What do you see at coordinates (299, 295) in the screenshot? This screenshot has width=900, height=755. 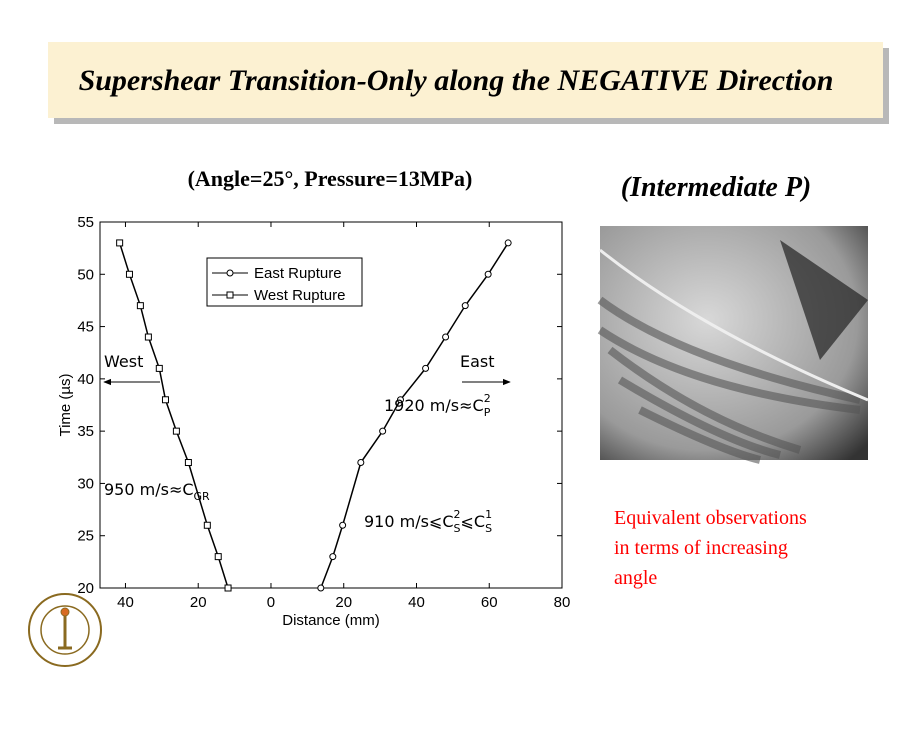 I see `legend-label: West Rupture` at bounding box center [299, 295].